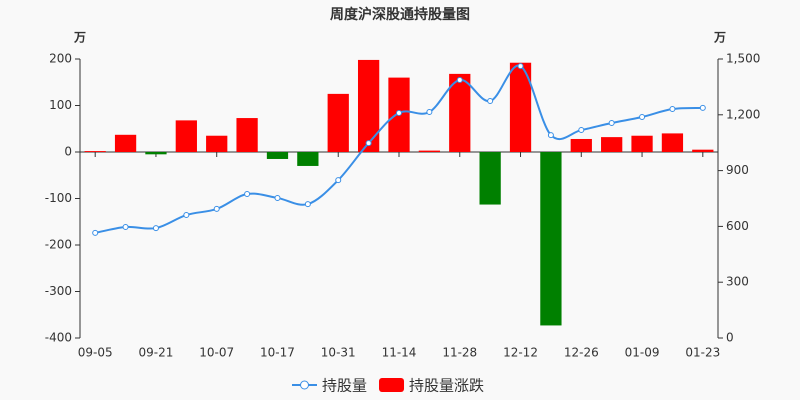 This screenshot has height=400, width=800. Describe the element at coordinates (642, 353) in the screenshot. I see `x-tick-label: 01-09` at that location.